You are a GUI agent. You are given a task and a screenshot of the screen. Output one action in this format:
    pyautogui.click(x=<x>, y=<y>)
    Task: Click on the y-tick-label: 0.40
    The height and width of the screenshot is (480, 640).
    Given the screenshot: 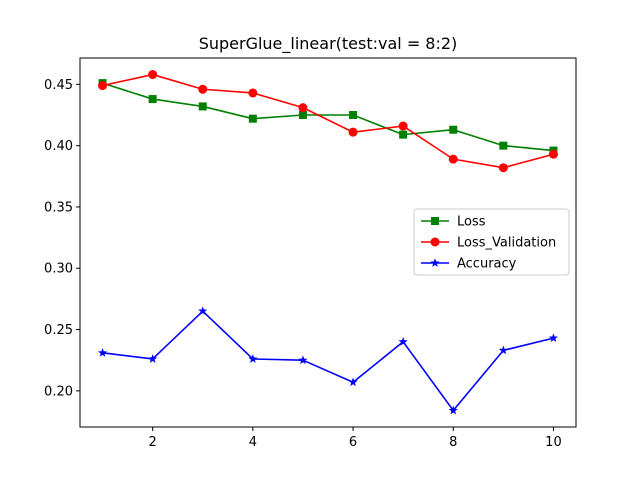 What is the action you would take?
    pyautogui.click(x=58, y=146)
    